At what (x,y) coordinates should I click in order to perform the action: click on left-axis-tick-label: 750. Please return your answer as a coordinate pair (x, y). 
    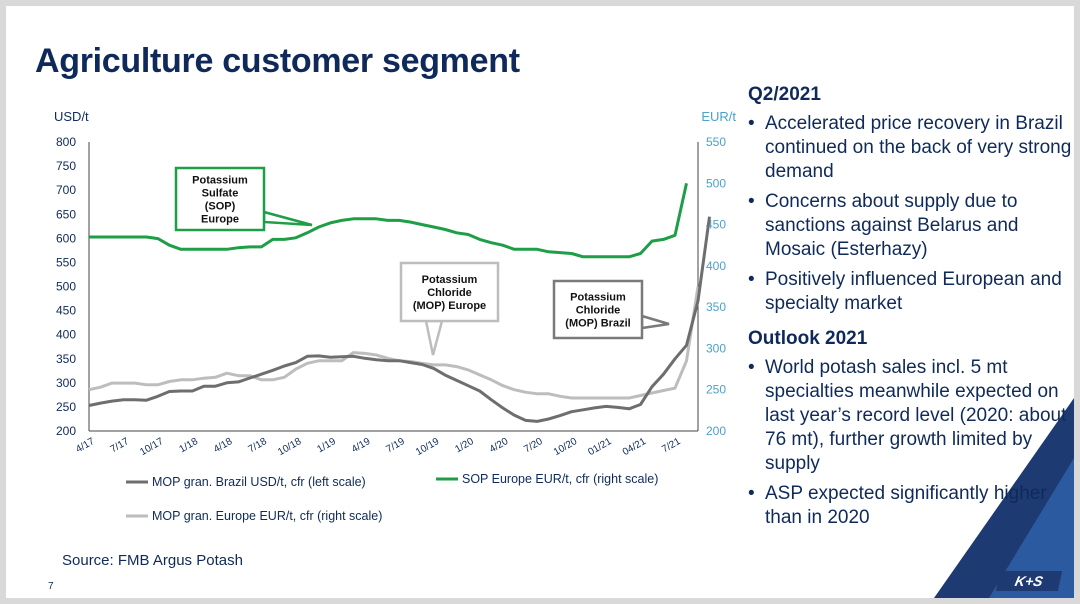
    Looking at the image, I should click on (66, 166).